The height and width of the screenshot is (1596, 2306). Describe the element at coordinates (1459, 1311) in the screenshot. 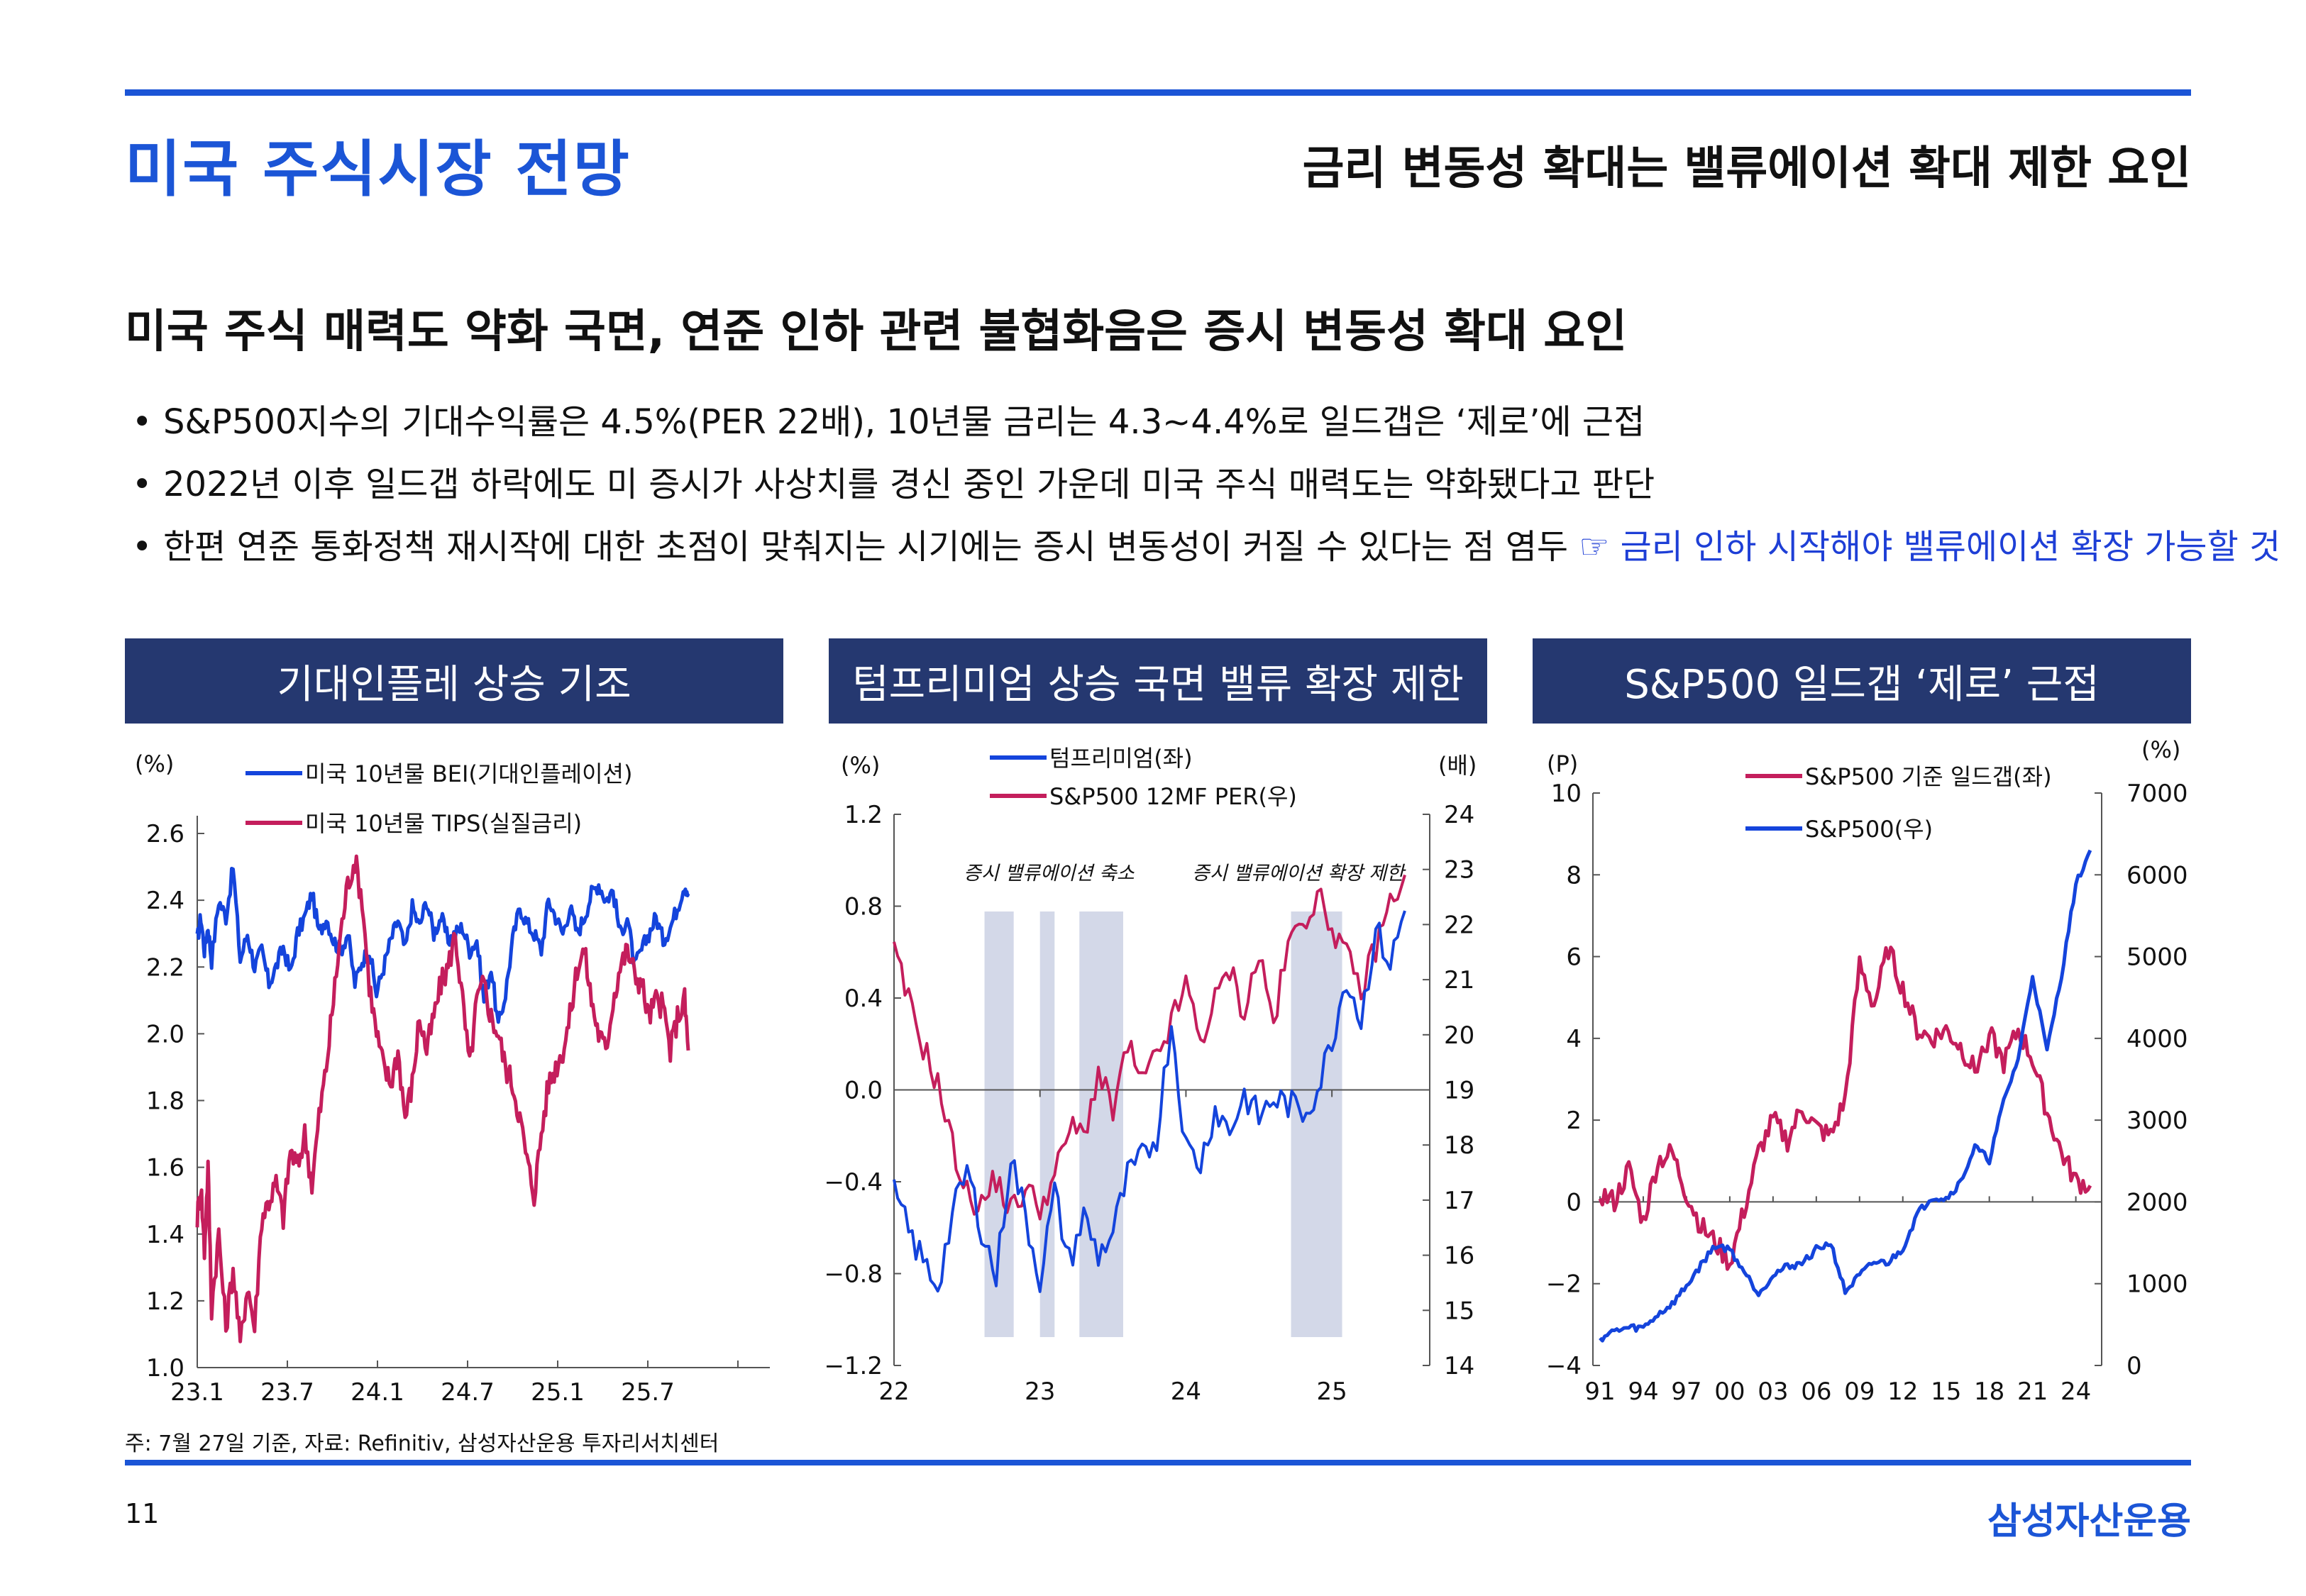

I see `y-tick-label-right: 15` at that location.